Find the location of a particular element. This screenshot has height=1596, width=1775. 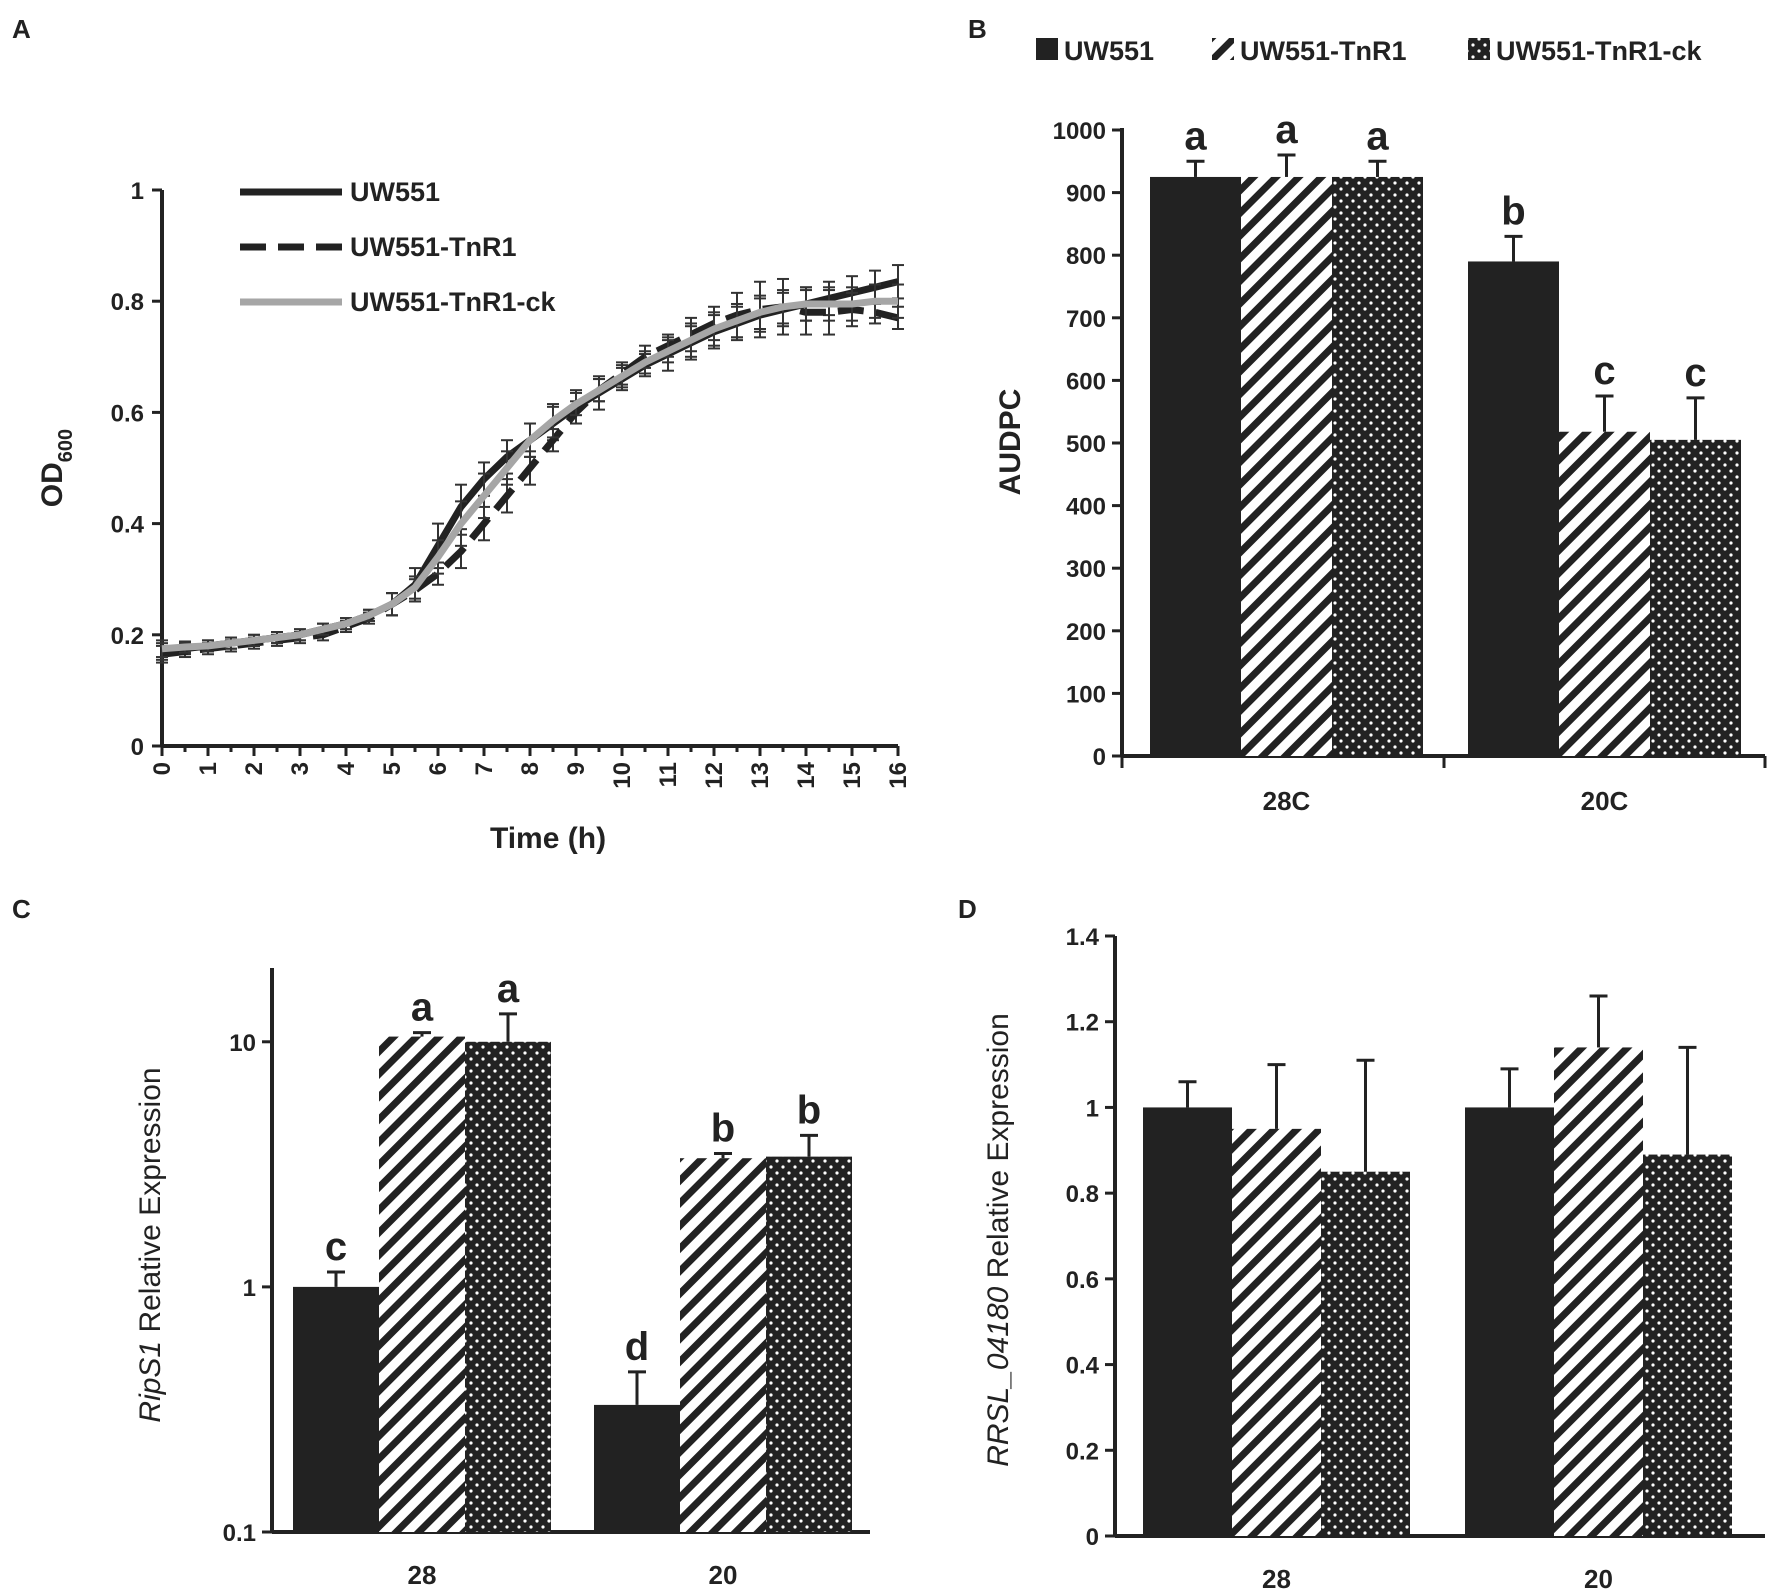

b-category-label: 20C is located at coordinates (1605, 801).